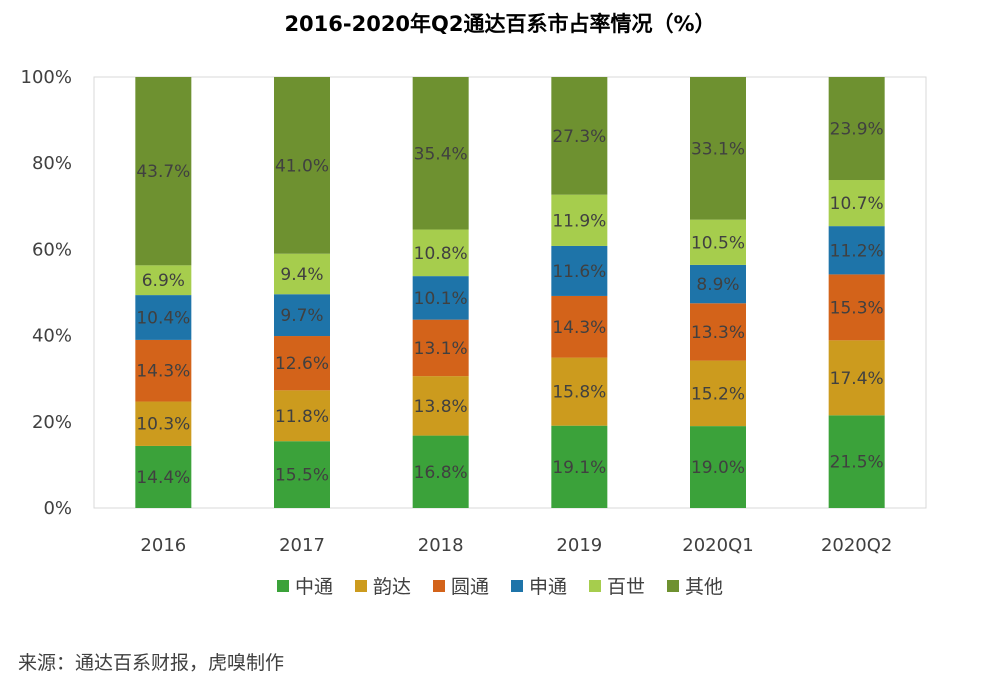 The height and width of the screenshot is (688, 1000). I want to click on x-tick-label: 2018, so click(441, 545).